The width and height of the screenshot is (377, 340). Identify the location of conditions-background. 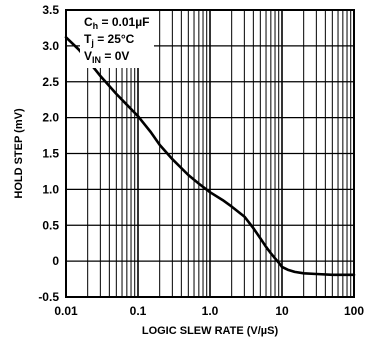
(117, 39).